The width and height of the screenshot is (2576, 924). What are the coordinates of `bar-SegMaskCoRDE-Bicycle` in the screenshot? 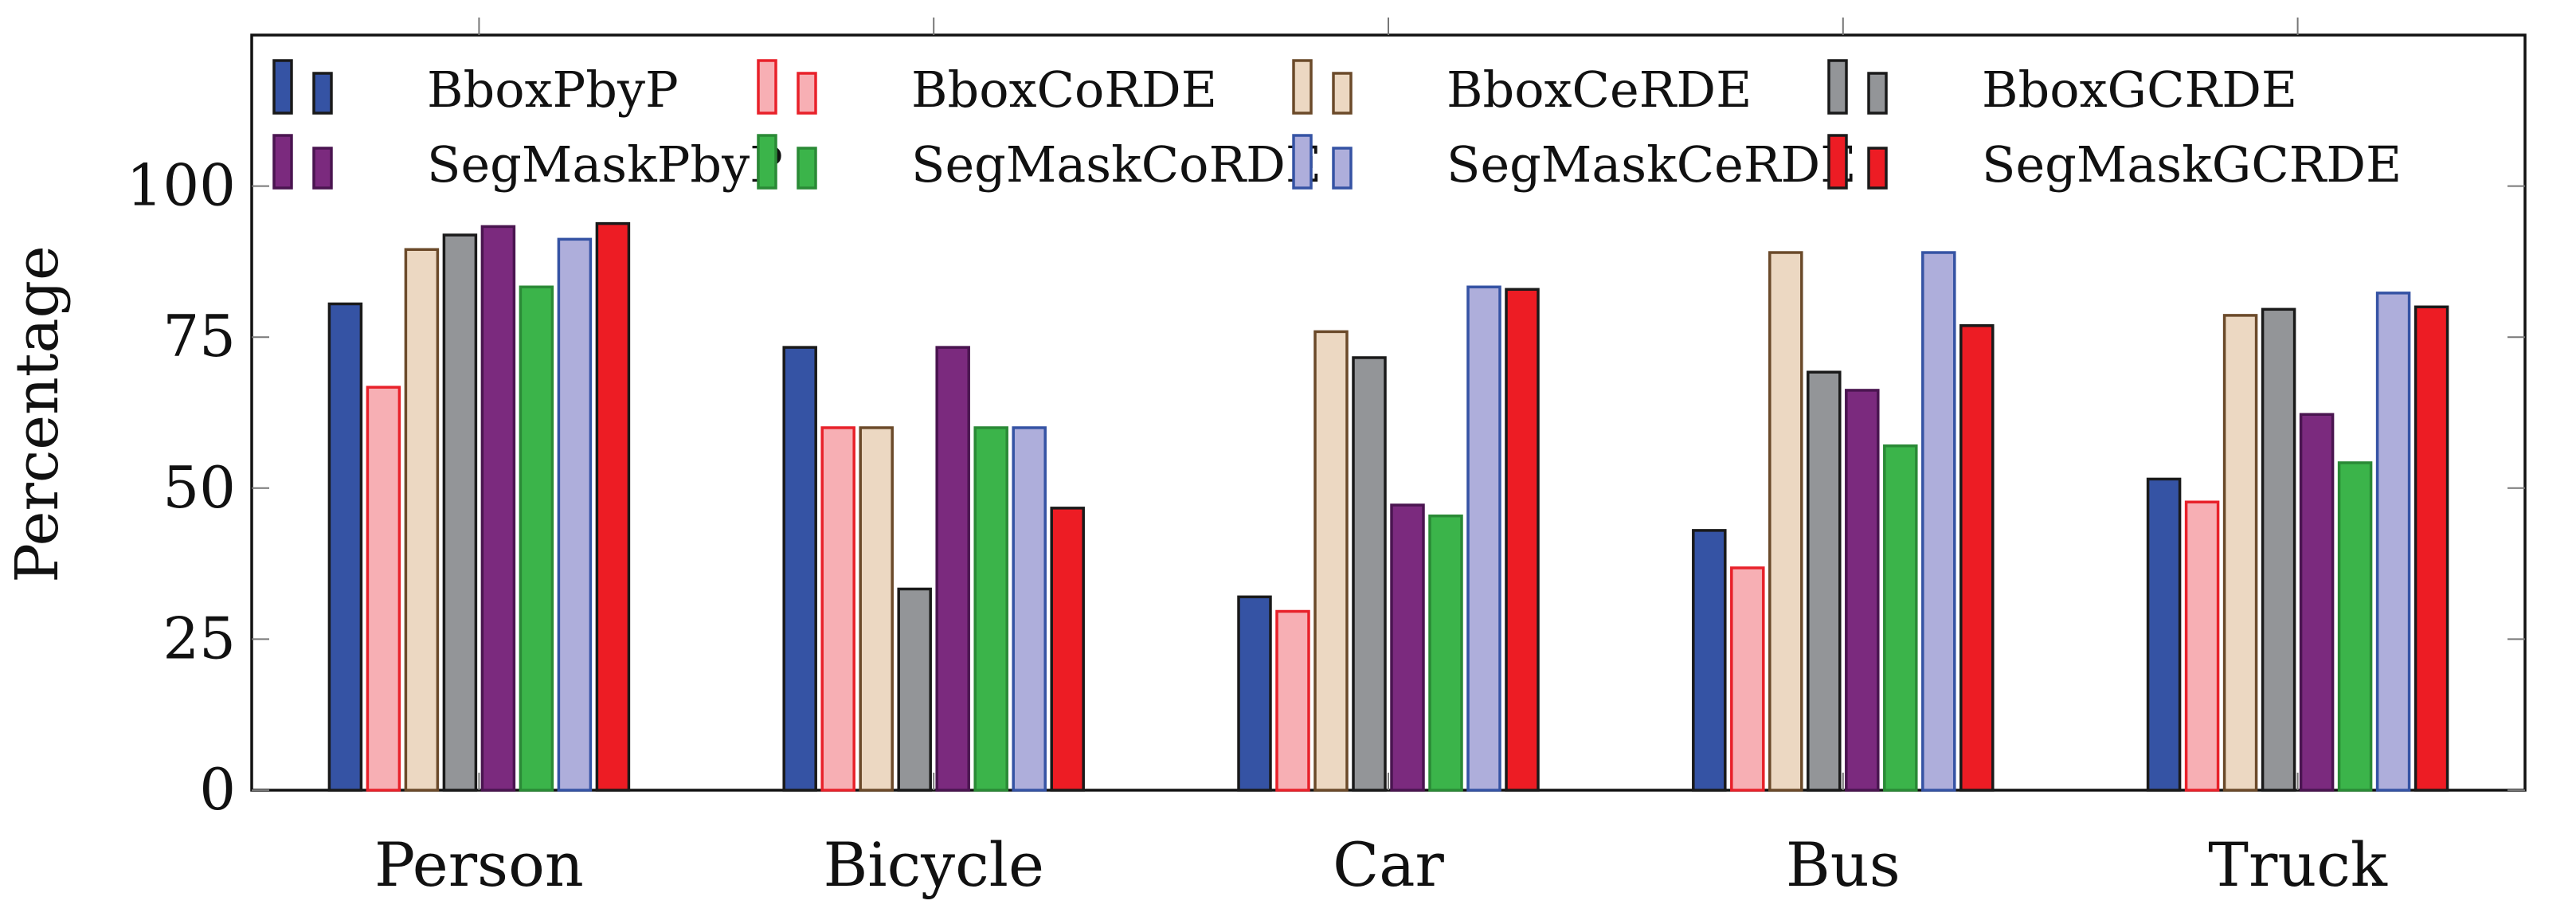 It's located at (990, 609).